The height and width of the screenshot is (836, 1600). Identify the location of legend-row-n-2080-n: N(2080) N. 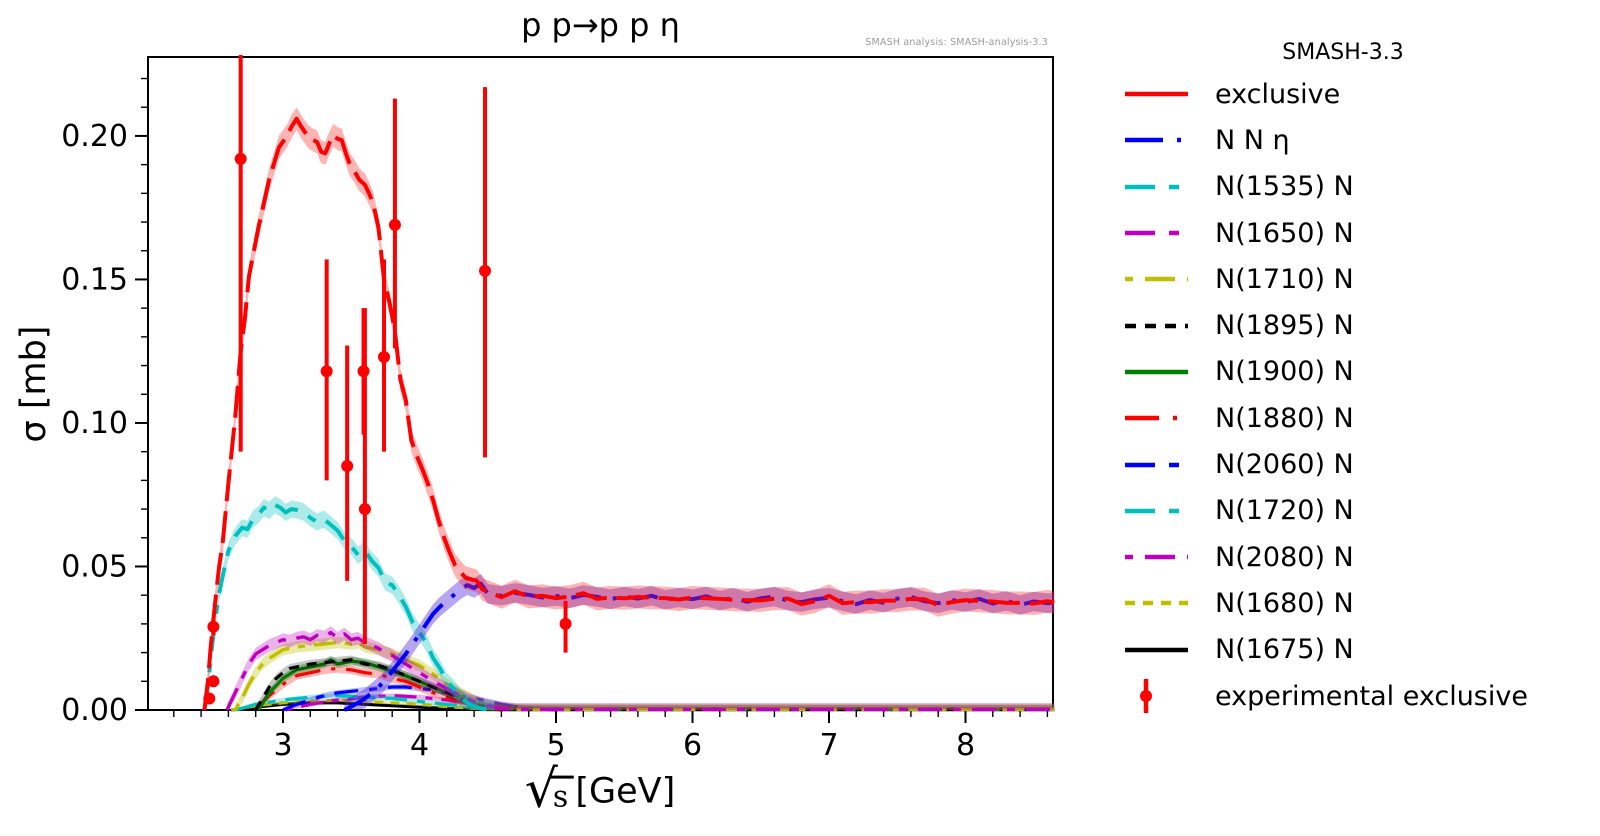
(1345, 557).